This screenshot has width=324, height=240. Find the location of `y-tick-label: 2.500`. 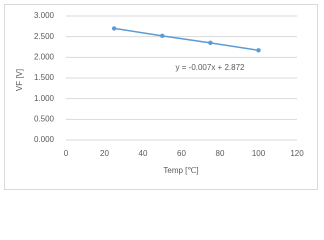

y-tick-label: 2.500 is located at coordinates (44, 36).